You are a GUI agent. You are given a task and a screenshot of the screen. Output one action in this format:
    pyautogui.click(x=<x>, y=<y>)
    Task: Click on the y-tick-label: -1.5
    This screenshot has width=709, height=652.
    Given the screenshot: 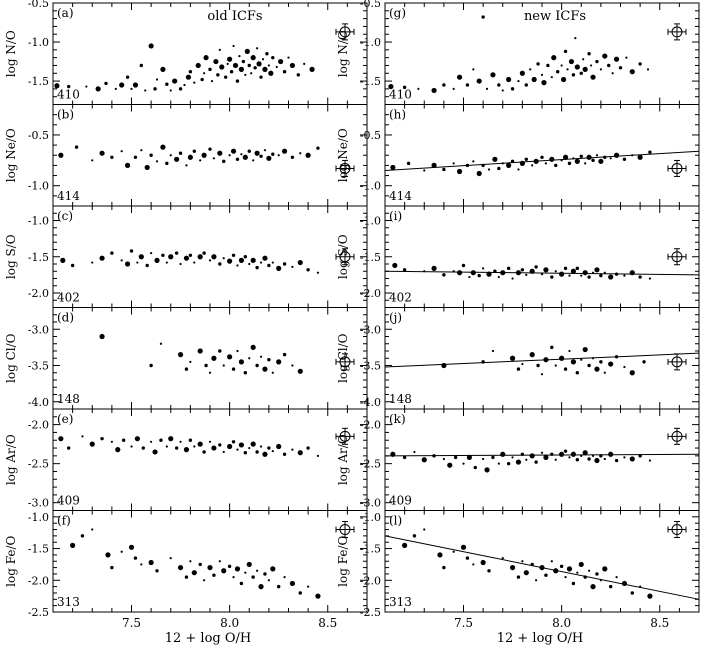 What is the action you would take?
    pyautogui.click(x=38, y=549)
    